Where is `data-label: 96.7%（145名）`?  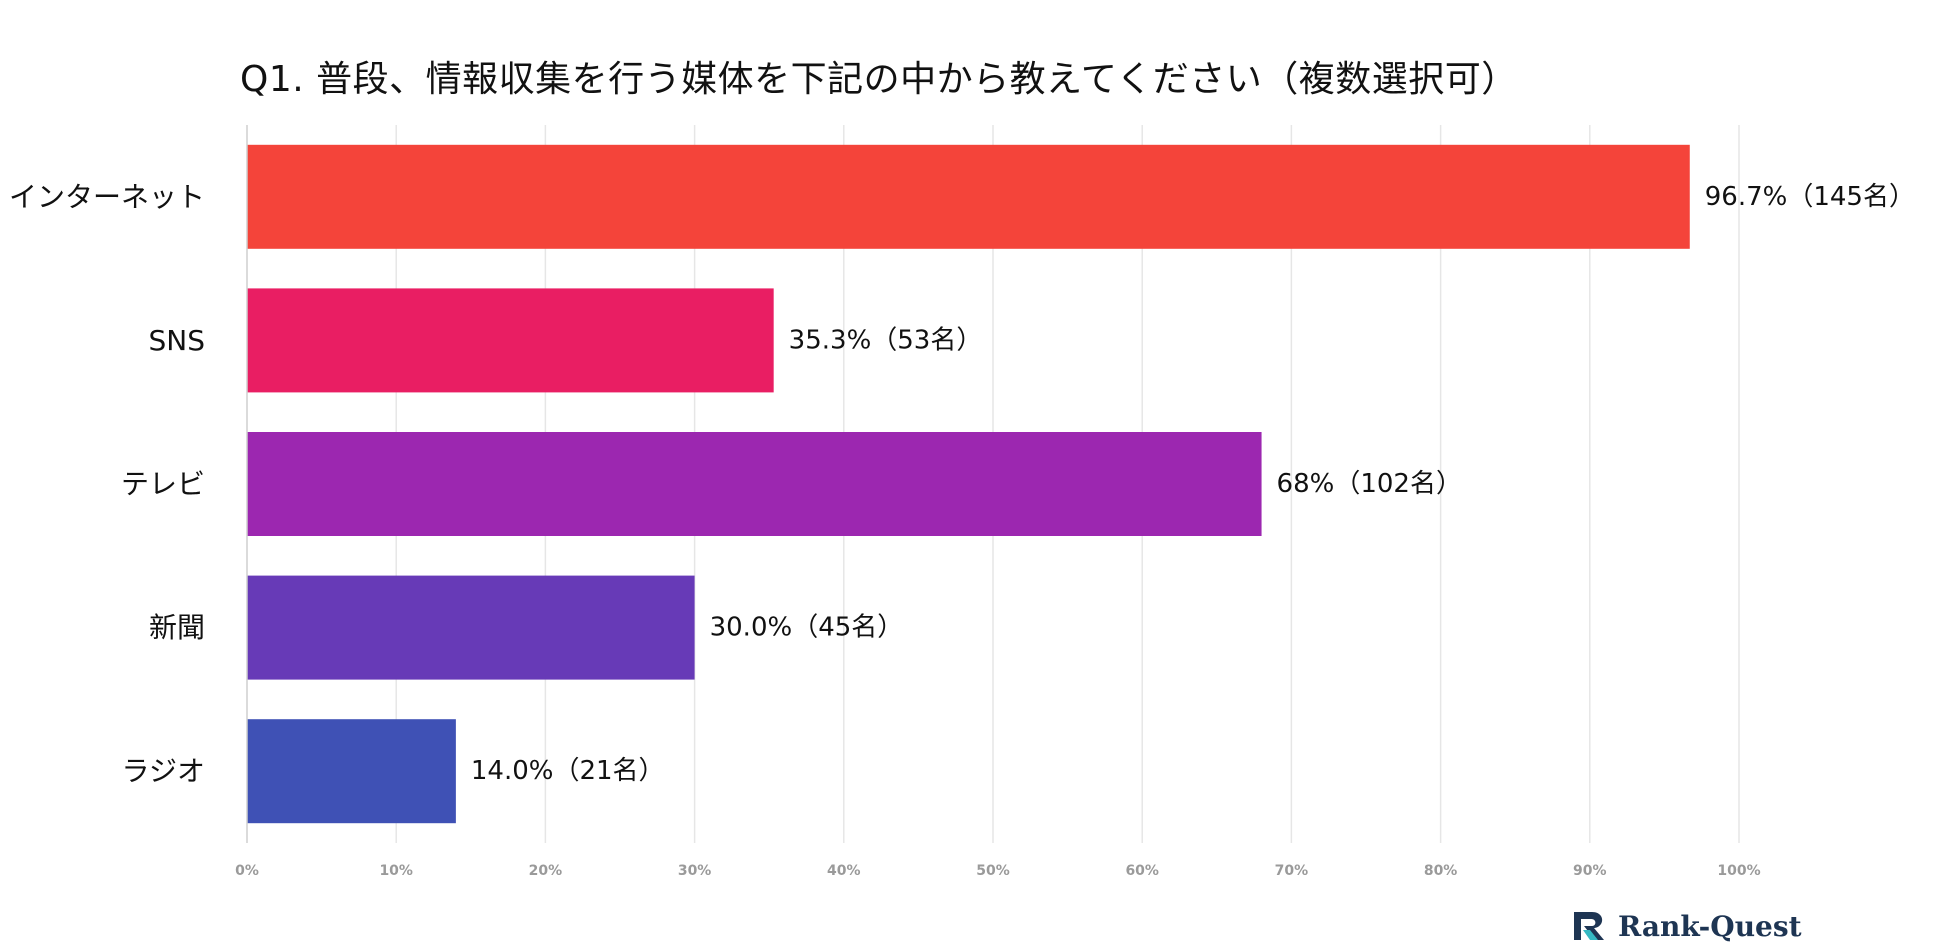 data-label: 96.7%（145名） is located at coordinates (1810, 197).